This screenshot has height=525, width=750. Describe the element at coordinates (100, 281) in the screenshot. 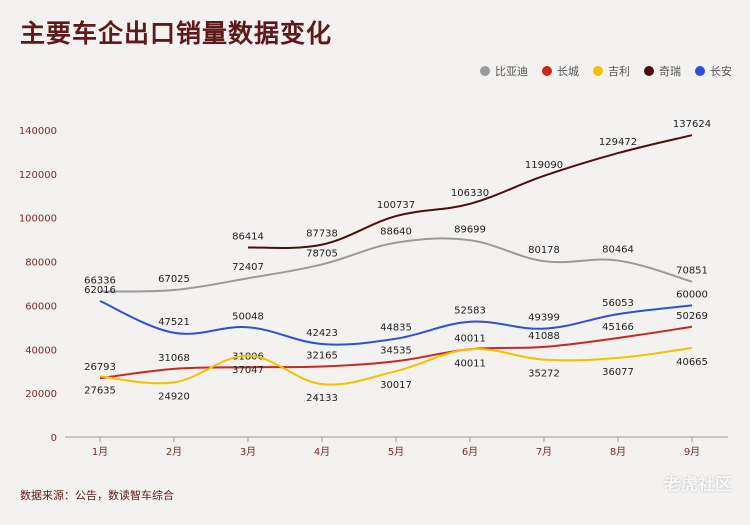

I see `data-label: 66336` at that location.